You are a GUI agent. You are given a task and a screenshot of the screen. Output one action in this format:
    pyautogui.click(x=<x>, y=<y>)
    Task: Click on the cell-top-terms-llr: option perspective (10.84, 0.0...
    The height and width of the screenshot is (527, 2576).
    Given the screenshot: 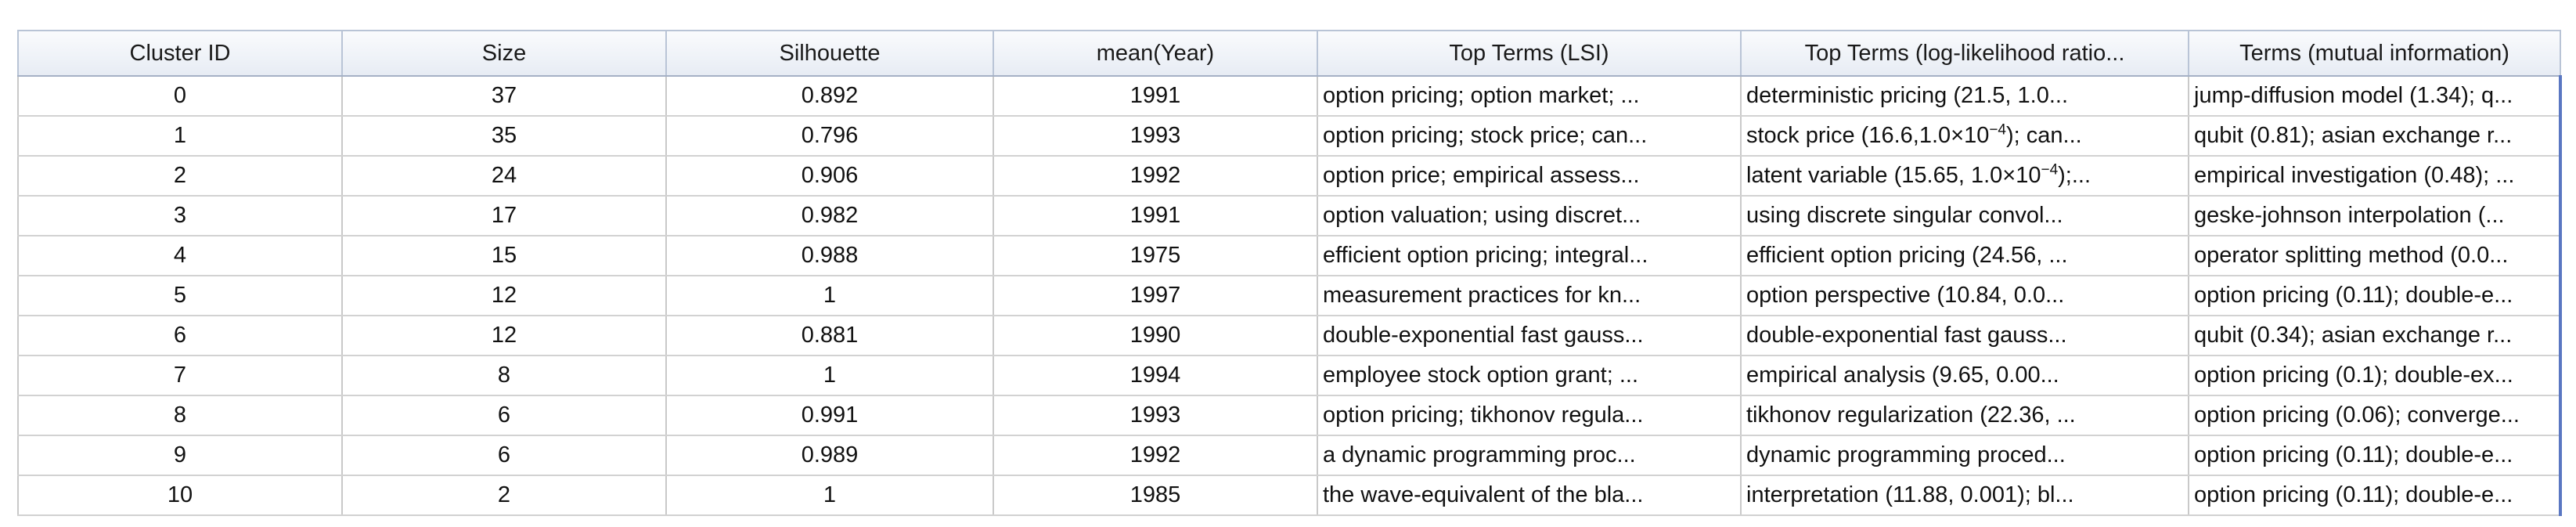 What is the action you would take?
    pyautogui.click(x=1964, y=296)
    